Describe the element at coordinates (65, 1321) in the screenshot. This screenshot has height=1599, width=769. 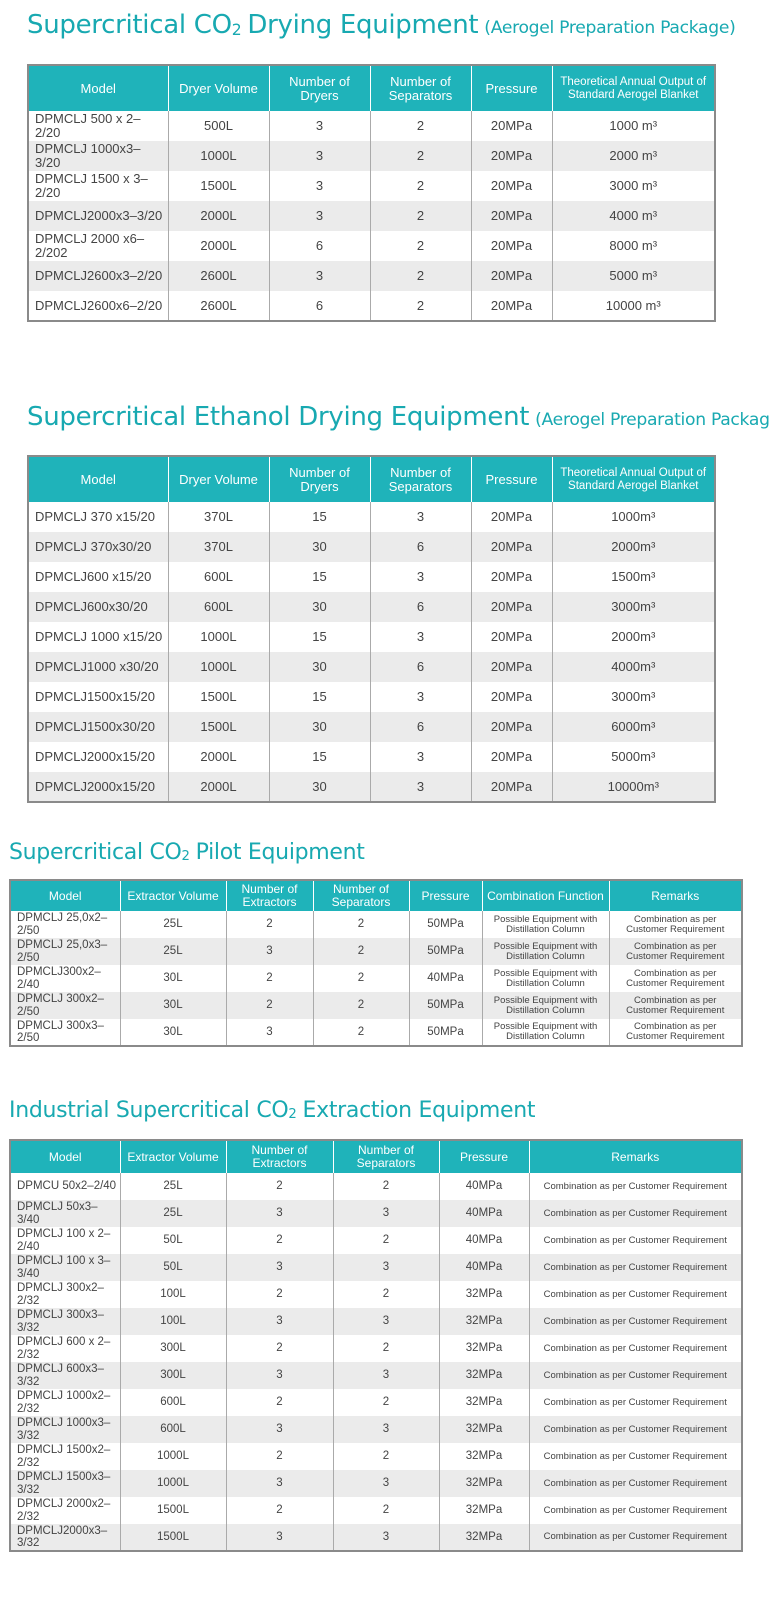
I see `model-cell: DPMCLJ 300x3–3/32` at that location.